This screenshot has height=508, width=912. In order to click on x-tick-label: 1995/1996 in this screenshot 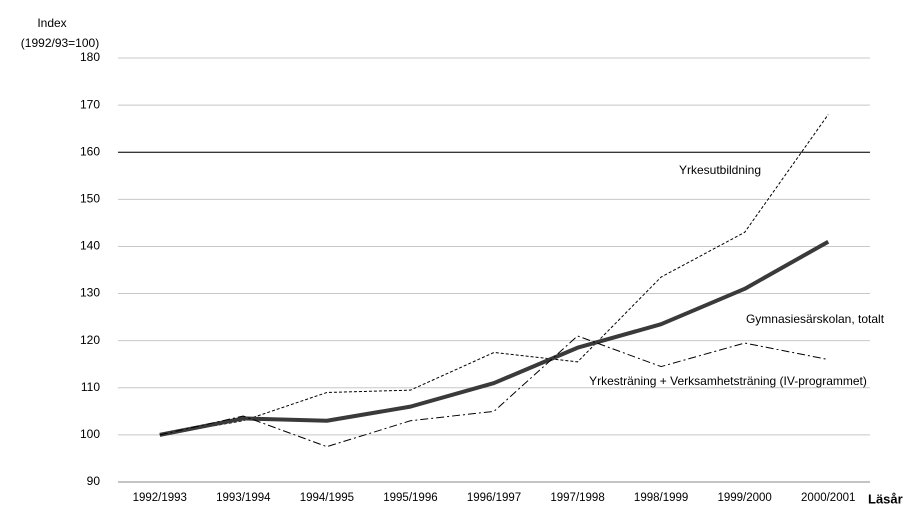, I will do `click(410, 498)`.